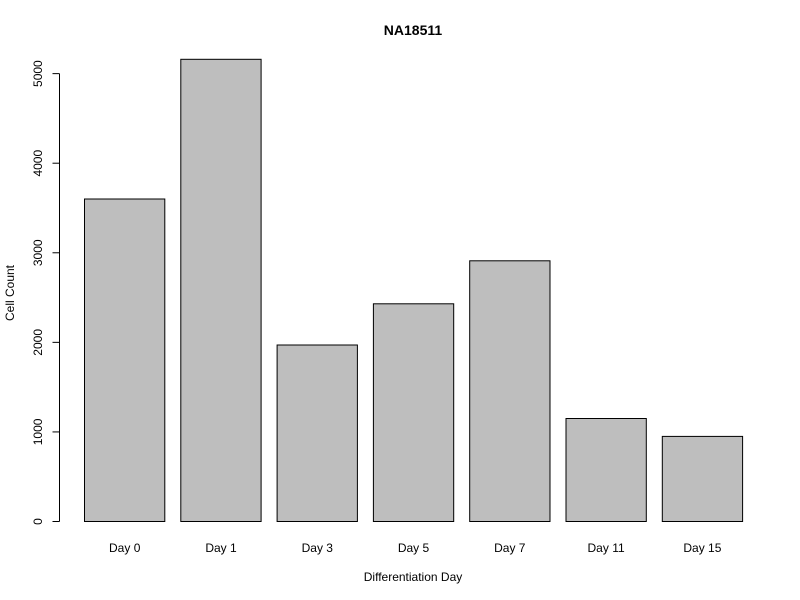  Describe the element at coordinates (38, 431) in the screenshot. I see `y-tick-label: 1000` at that location.